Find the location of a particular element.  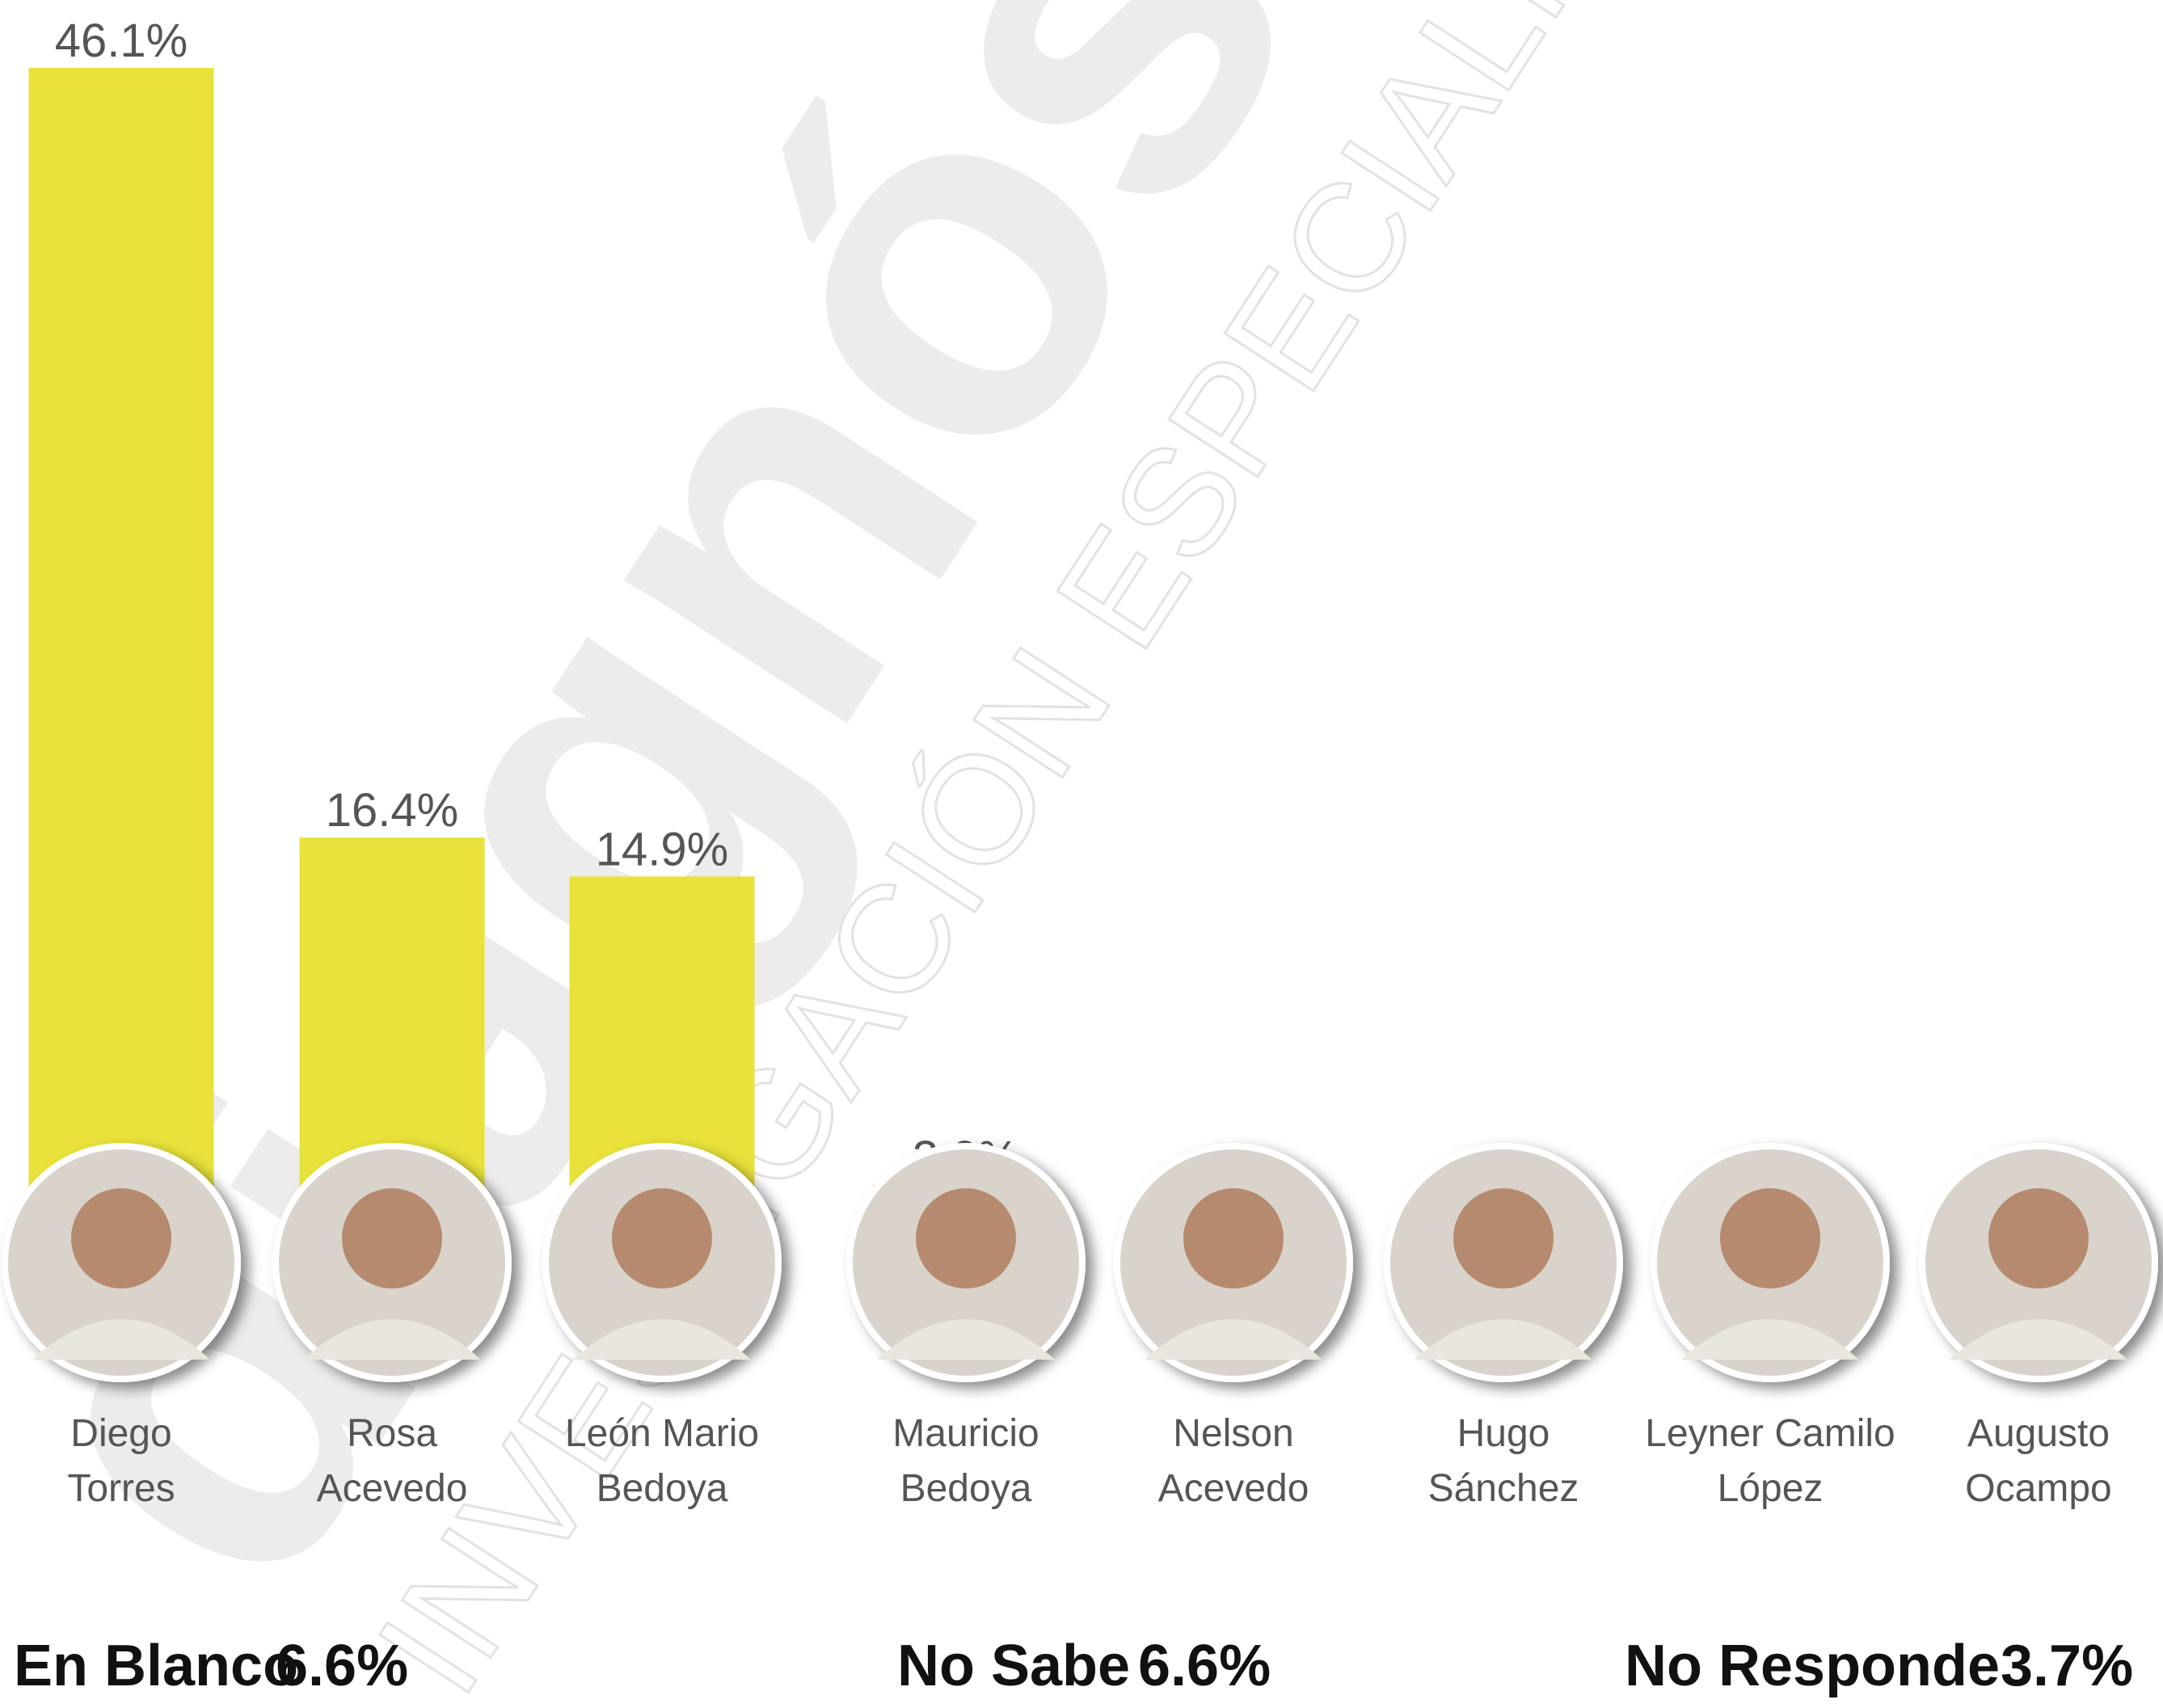

extra-value: 3.7% is located at coordinates (2067, 1666).